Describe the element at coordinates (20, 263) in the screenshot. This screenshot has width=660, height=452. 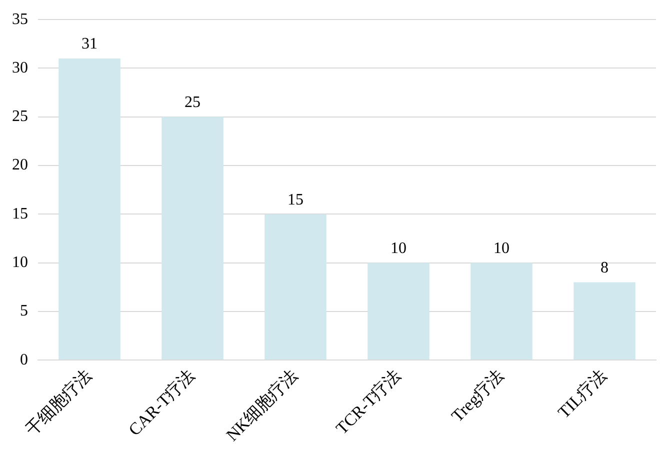
I see `y-tick-label: 10` at that location.